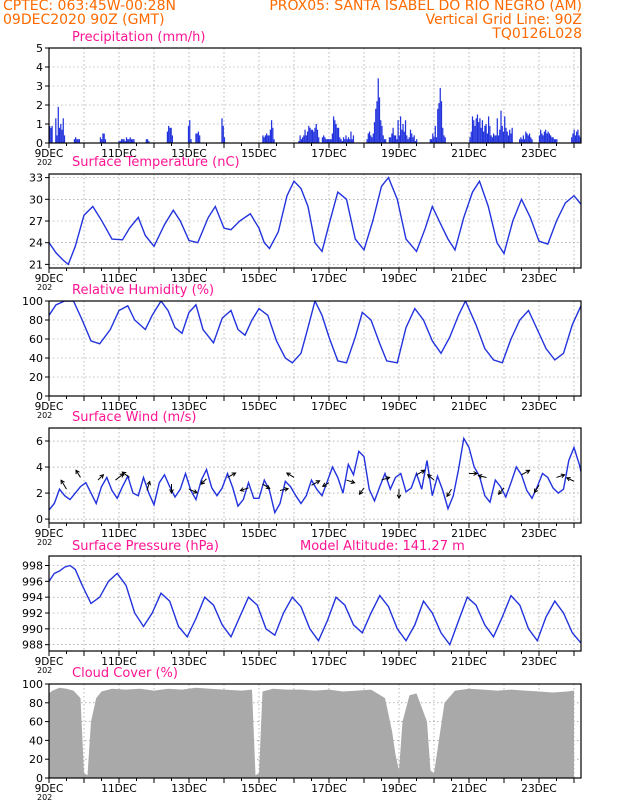 The image size is (618, 800). I want to click on cloud-area, so click(311, 732).